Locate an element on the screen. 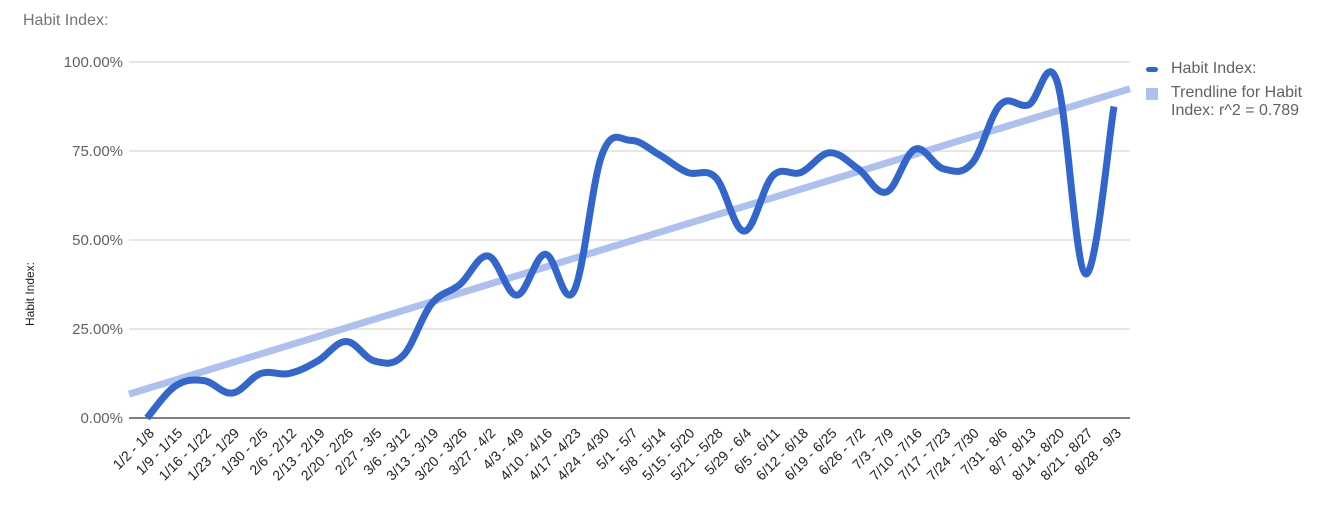 The height and width of the screenshot is (524, 1342). y-tick-labels: 0.00% 25.00% 50.00% 75.00% 100.00% is located at coordinates (93, 240).